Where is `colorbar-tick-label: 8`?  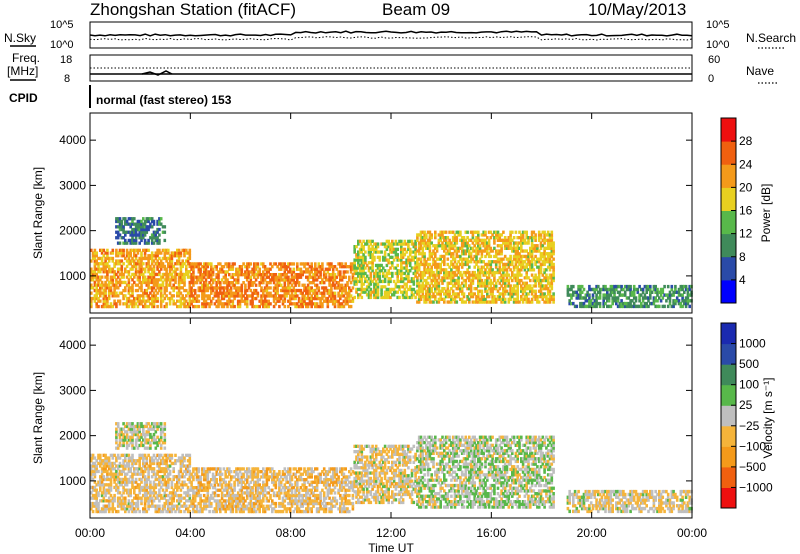
colorbar-tick-label: 8 is located at coordinates (742, 257).